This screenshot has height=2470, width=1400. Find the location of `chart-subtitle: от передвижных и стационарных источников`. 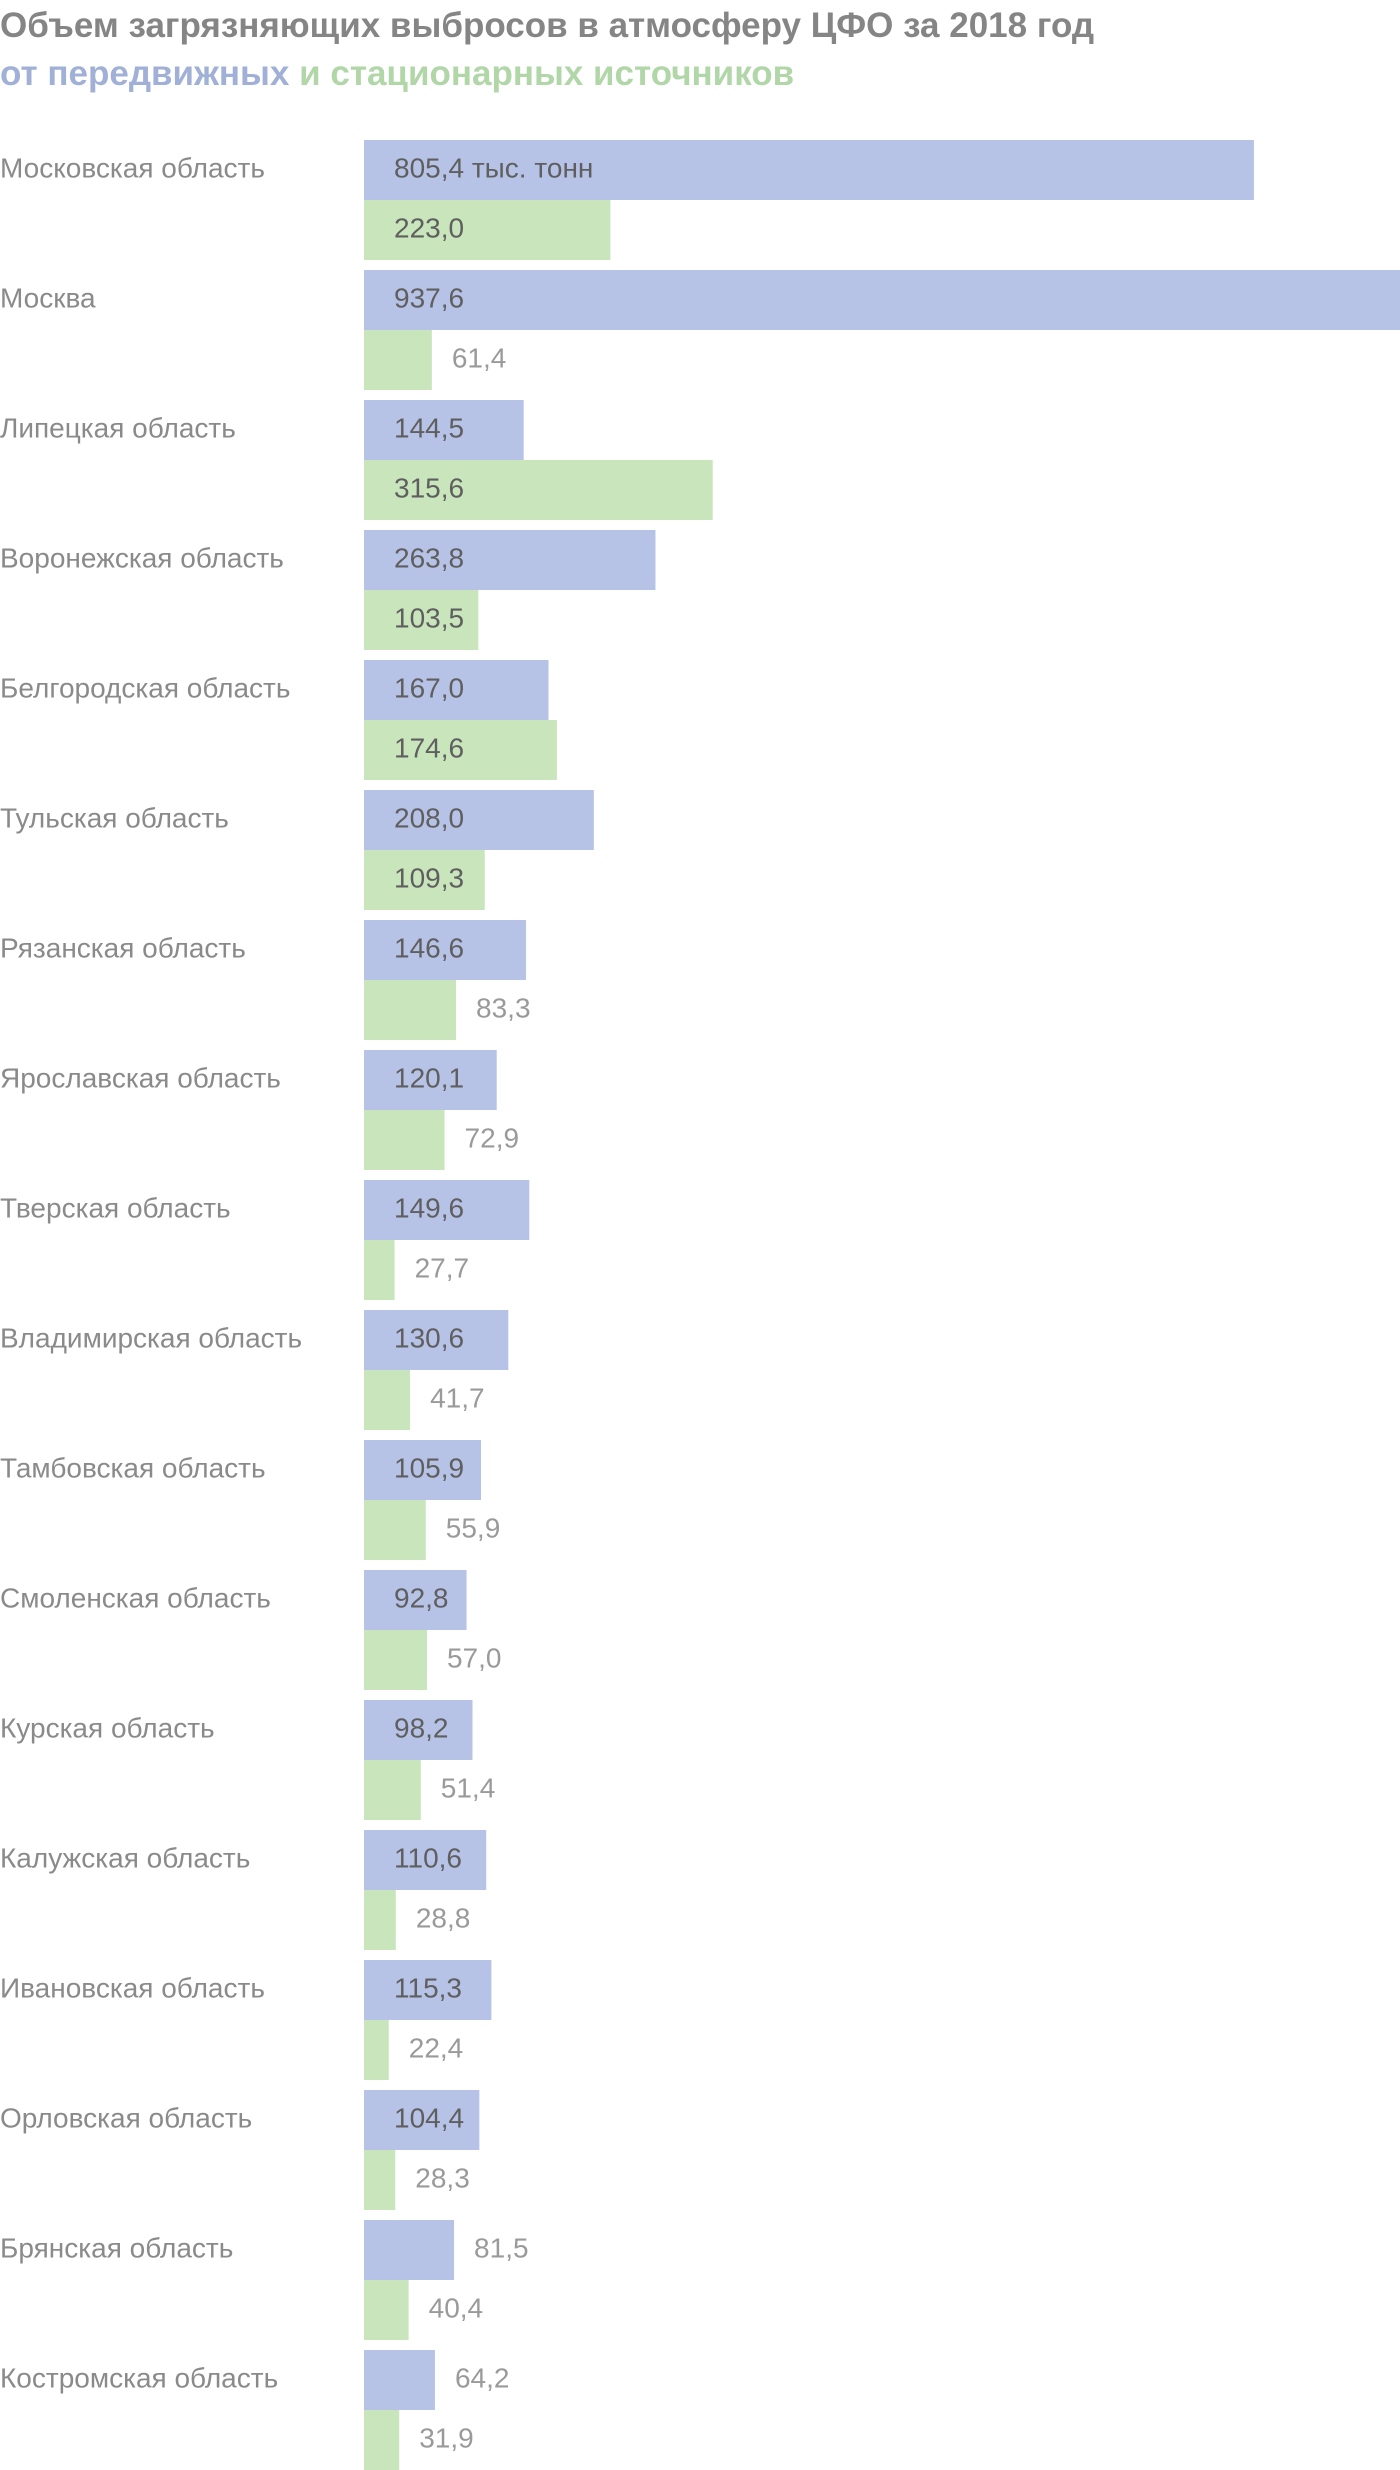

chart-subtitle: от передвижных и стационарных источников is located at coordinates (700, 74).